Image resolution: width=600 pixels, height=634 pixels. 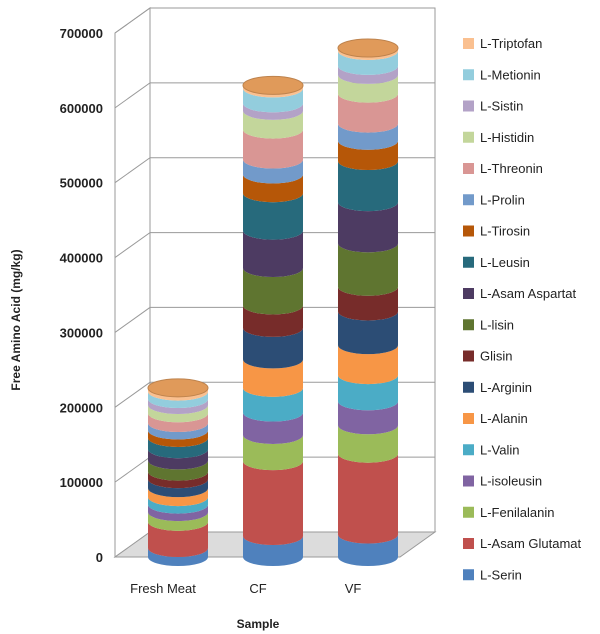 I want to click on legend-item: L-Alanin, so click(x=495, y=418).